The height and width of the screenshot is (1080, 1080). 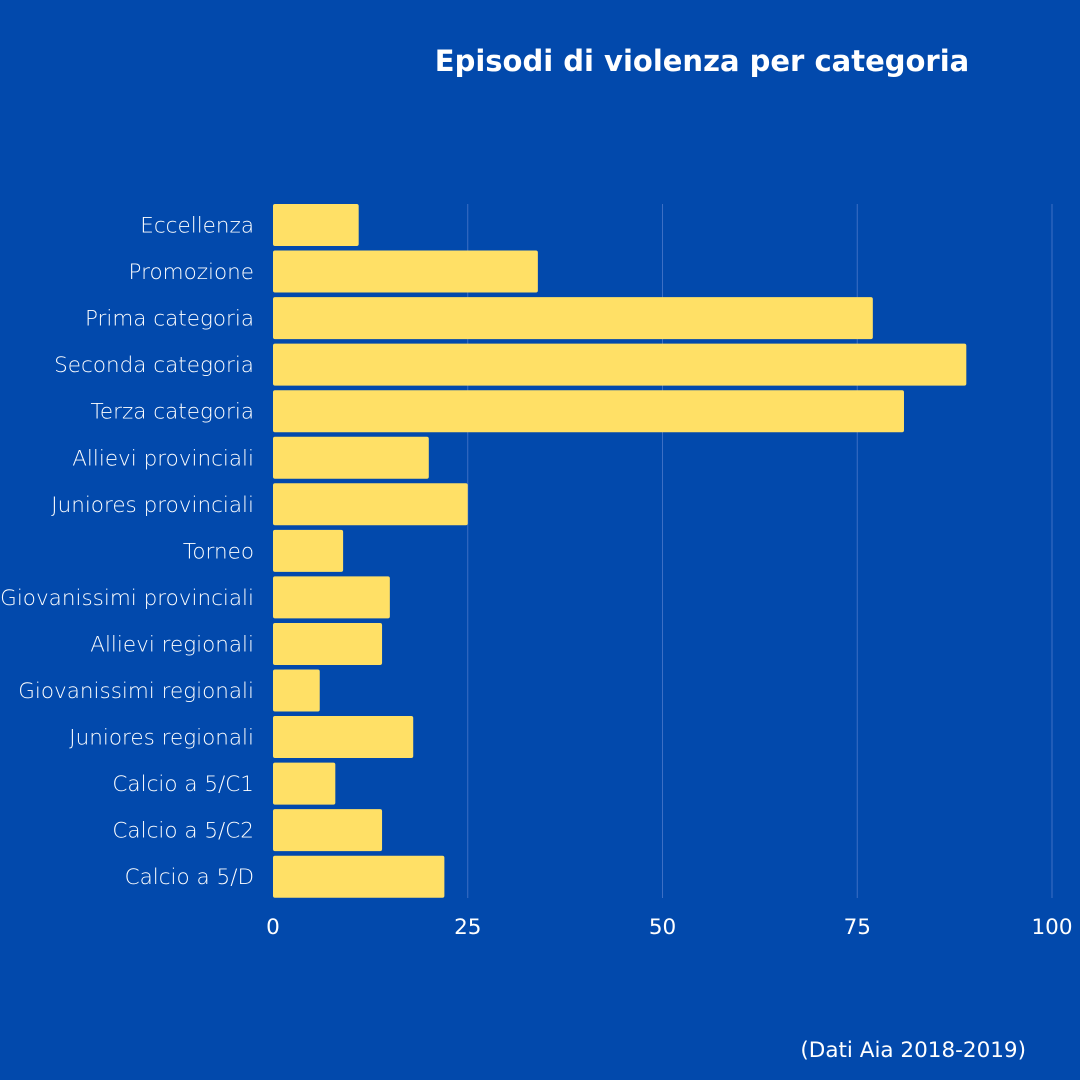 What do you see at coordinates (359, 876) in the screenshot?
I see `bar-calcio-a-5-d` at bounding box center [359, 876].